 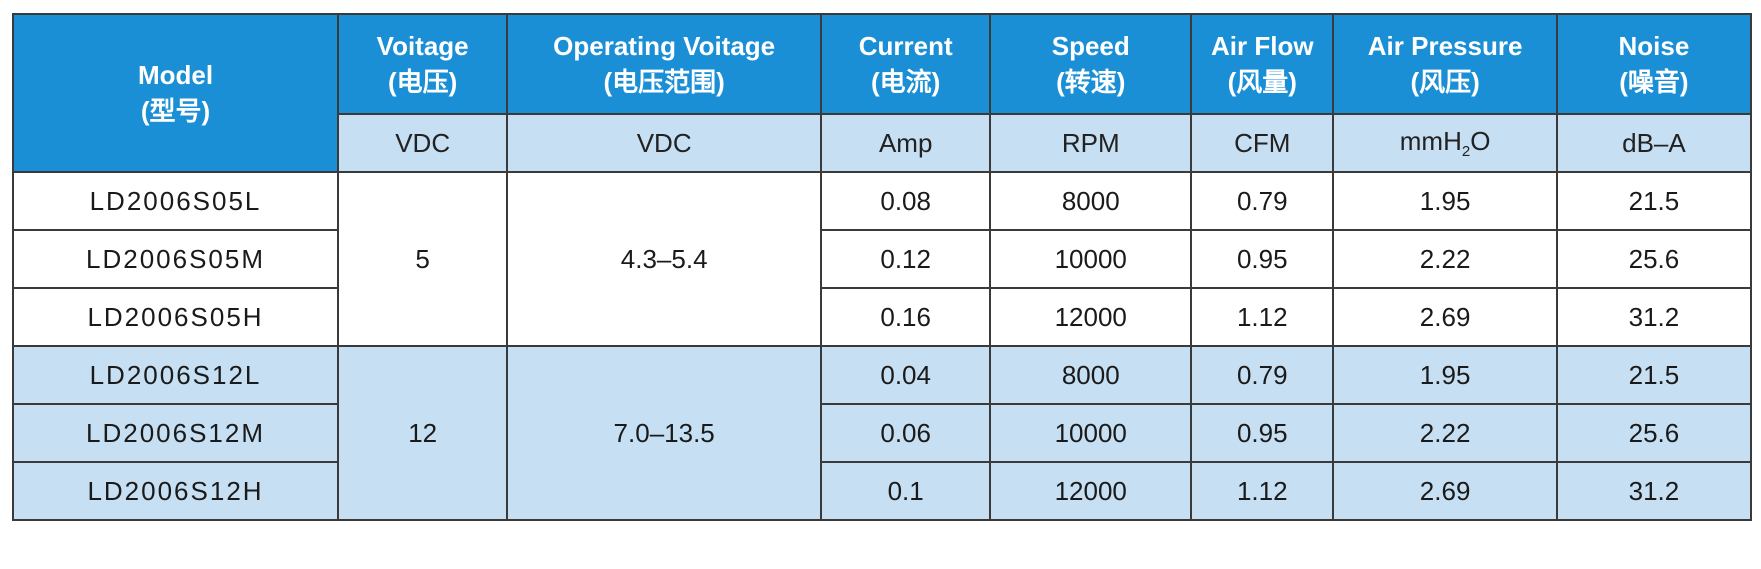 I want to click on model-cell: LD2006S05L, so click(x=175, y=201).